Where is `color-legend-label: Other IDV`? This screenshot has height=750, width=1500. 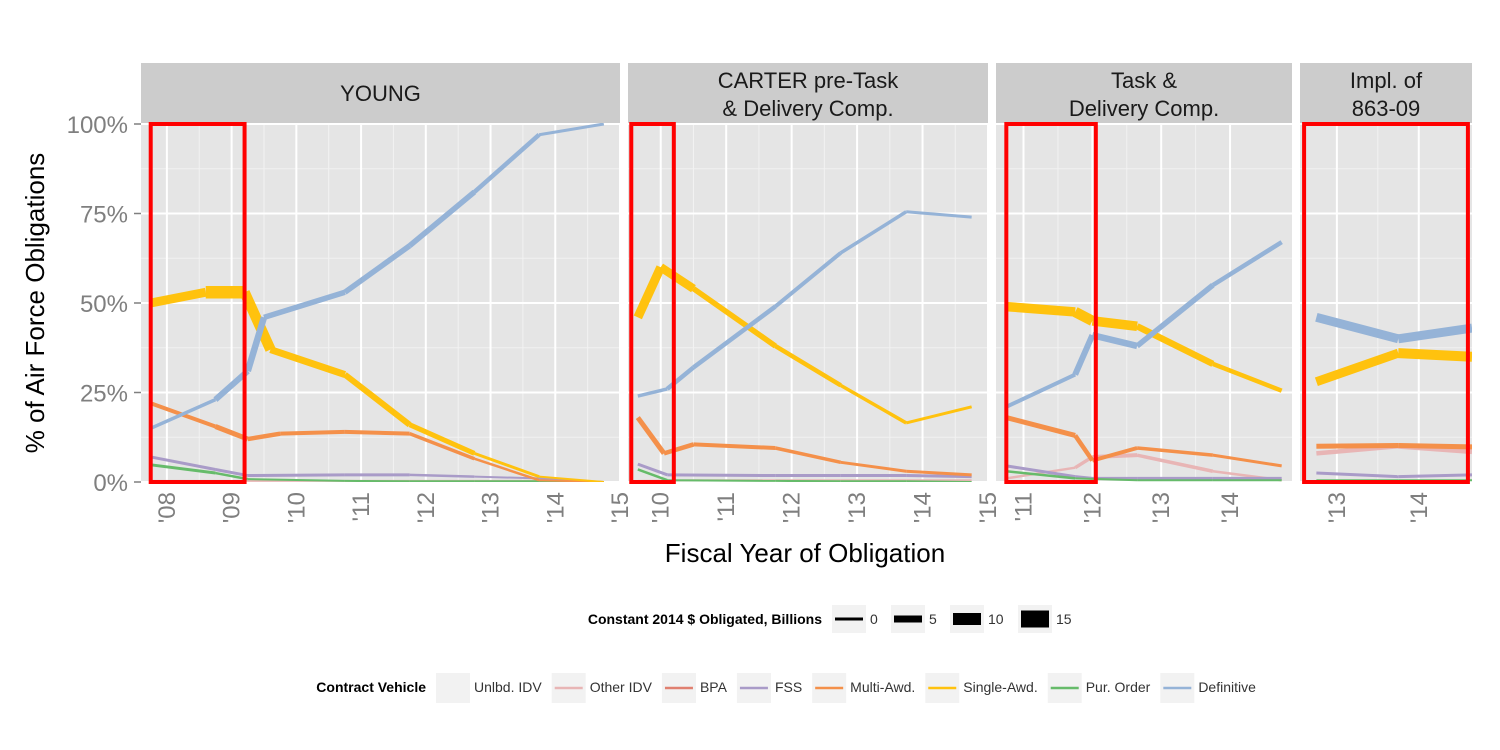
color-legend-label: Other IDV is located at coordinates (621, 687).